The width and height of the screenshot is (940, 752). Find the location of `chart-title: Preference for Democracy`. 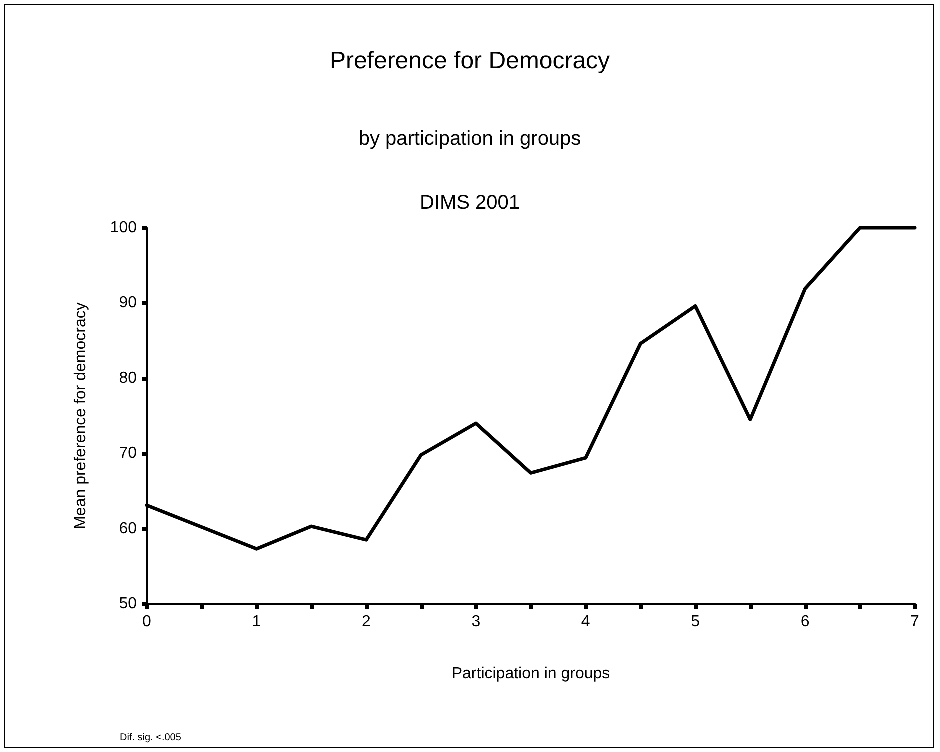

chart-title: Preference for Democracy is located at coordinates (470, 61).